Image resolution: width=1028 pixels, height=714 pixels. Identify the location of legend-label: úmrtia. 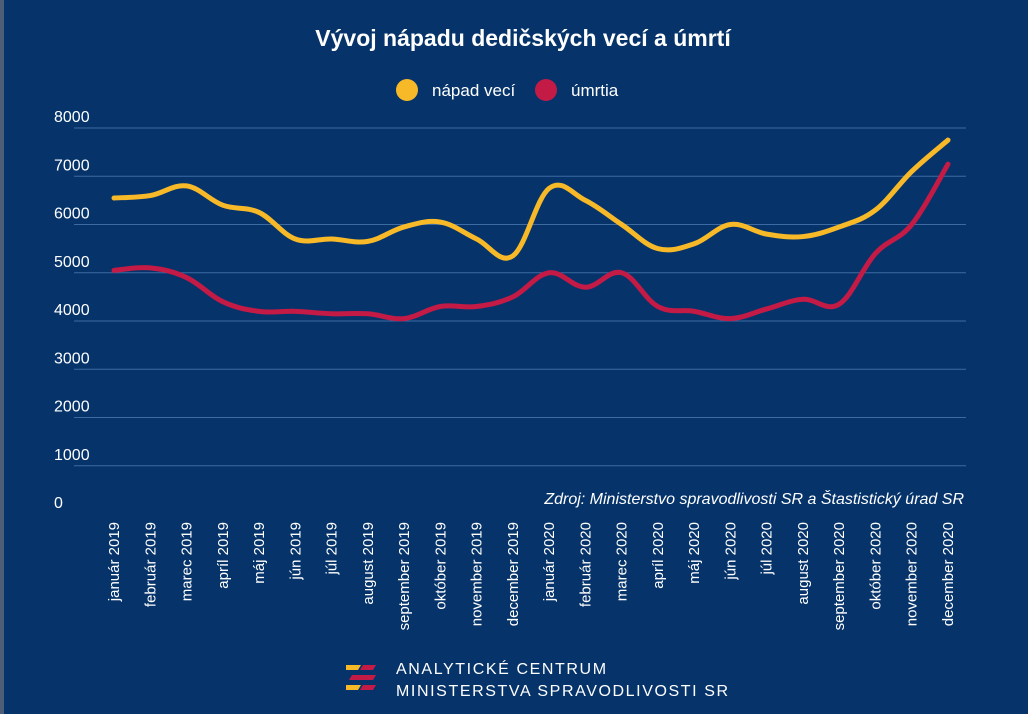
(595, 90).